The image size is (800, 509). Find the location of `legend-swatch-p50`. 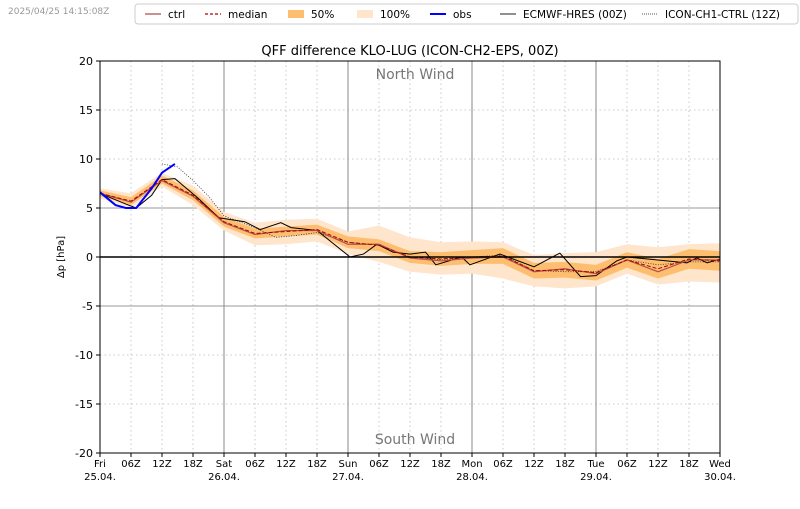

legend-swatch-p50 is located at coordinates (296, 14).